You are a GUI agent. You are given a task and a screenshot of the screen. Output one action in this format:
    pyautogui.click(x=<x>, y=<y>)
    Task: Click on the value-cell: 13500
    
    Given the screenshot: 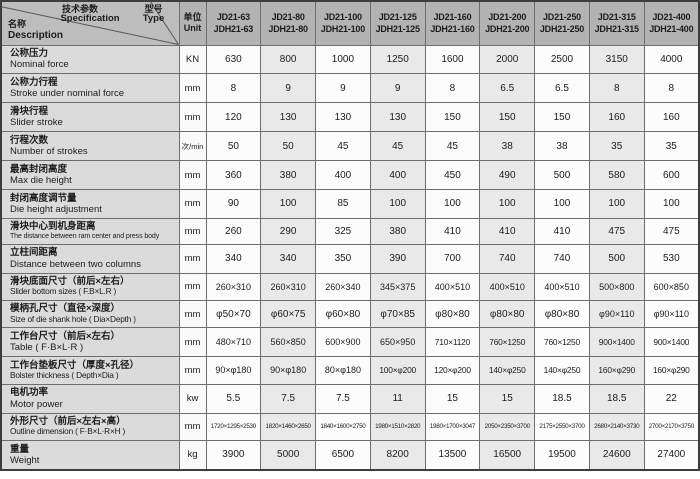 What is the action you would take?
    pyautogui.click(x=452, y=455)
    